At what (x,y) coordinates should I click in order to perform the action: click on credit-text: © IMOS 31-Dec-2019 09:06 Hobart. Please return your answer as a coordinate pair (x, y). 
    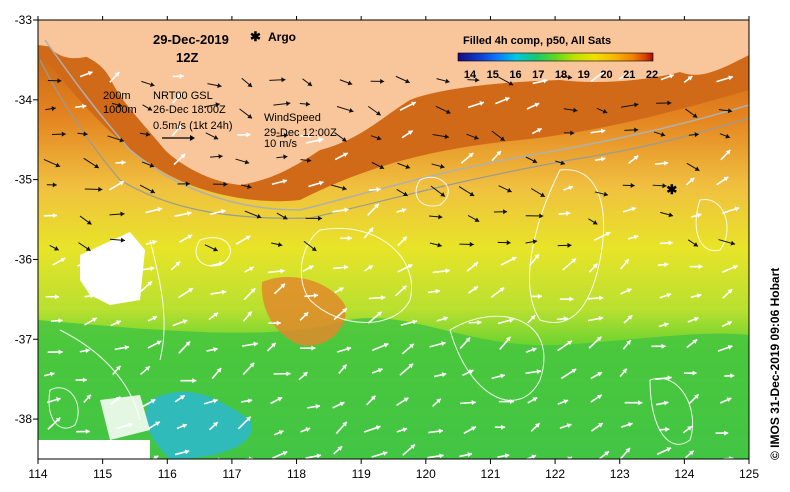
    Looking at the image, I should click on (775, 363).